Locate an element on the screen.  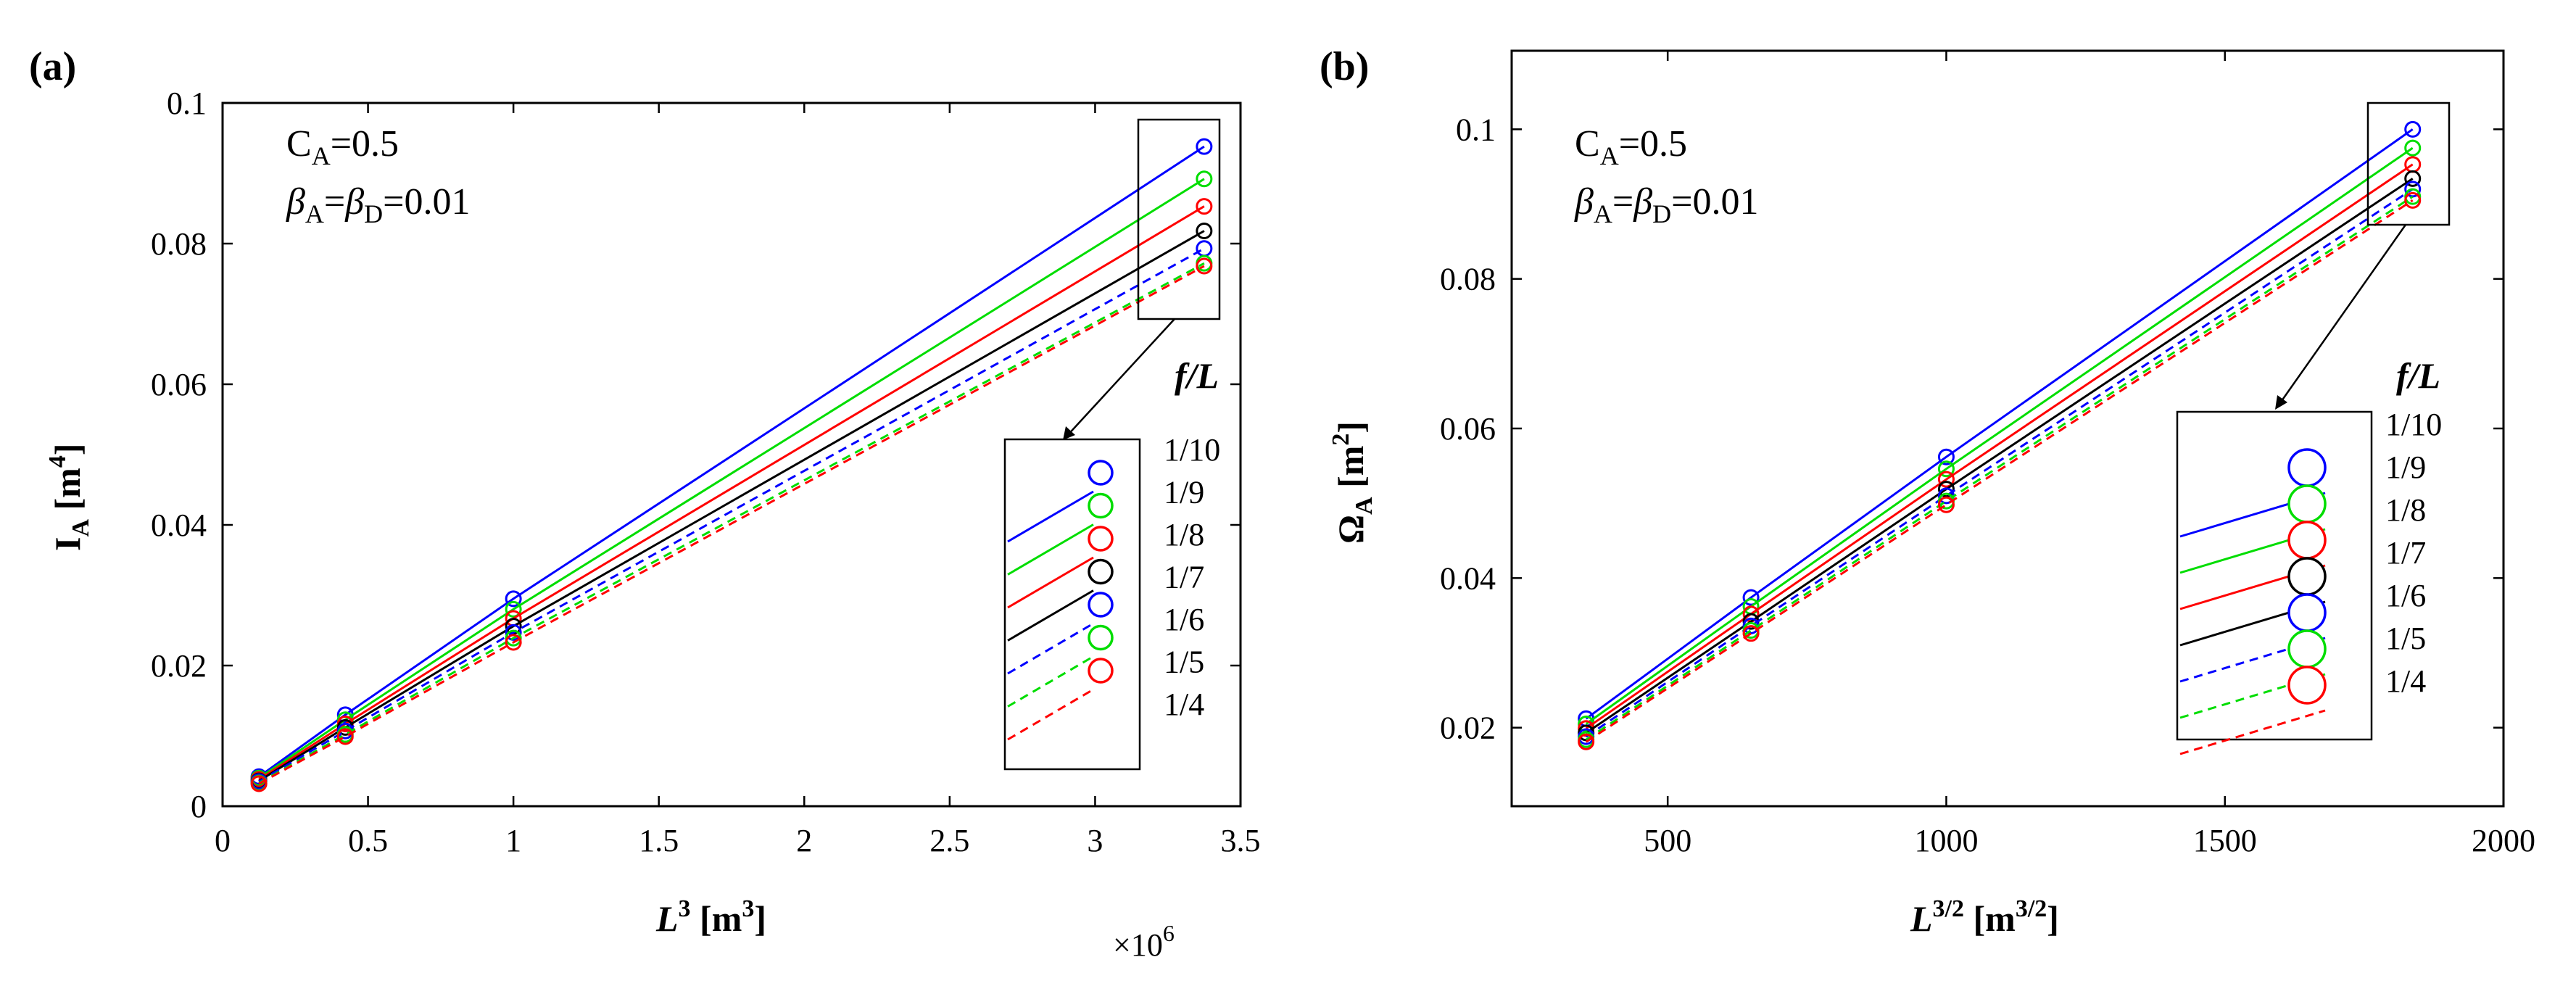
x-tick-label: 2000 is located at coordinates (2503, 840).